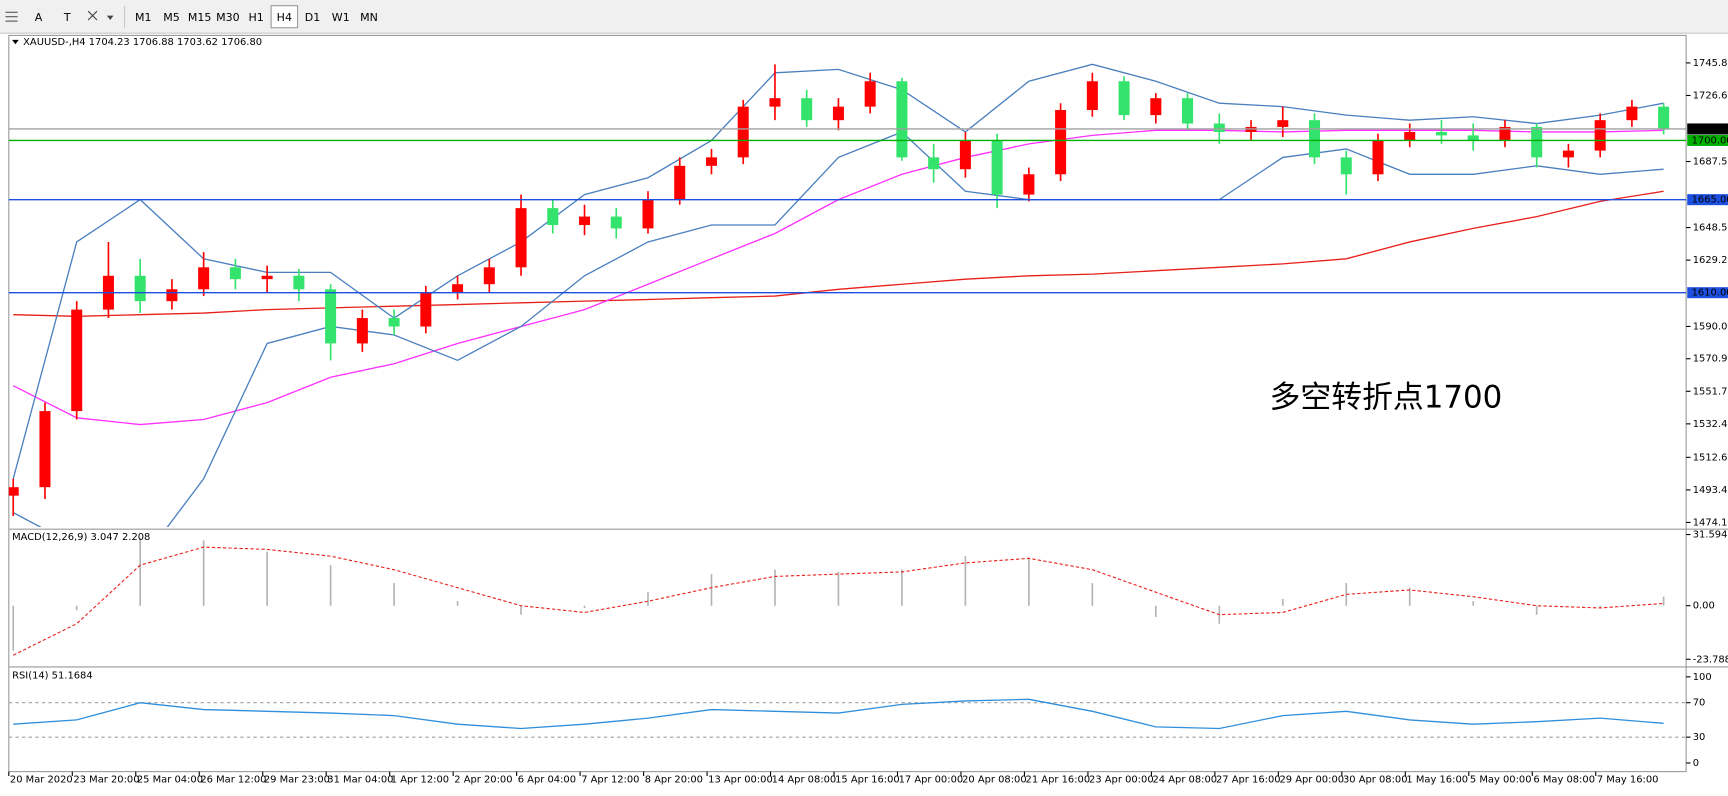  What do you see at coordinates (1437, 779) in the screenshot?
I see `x-tick-label: 1 May 16:00` at bounding box center [1437, 779].